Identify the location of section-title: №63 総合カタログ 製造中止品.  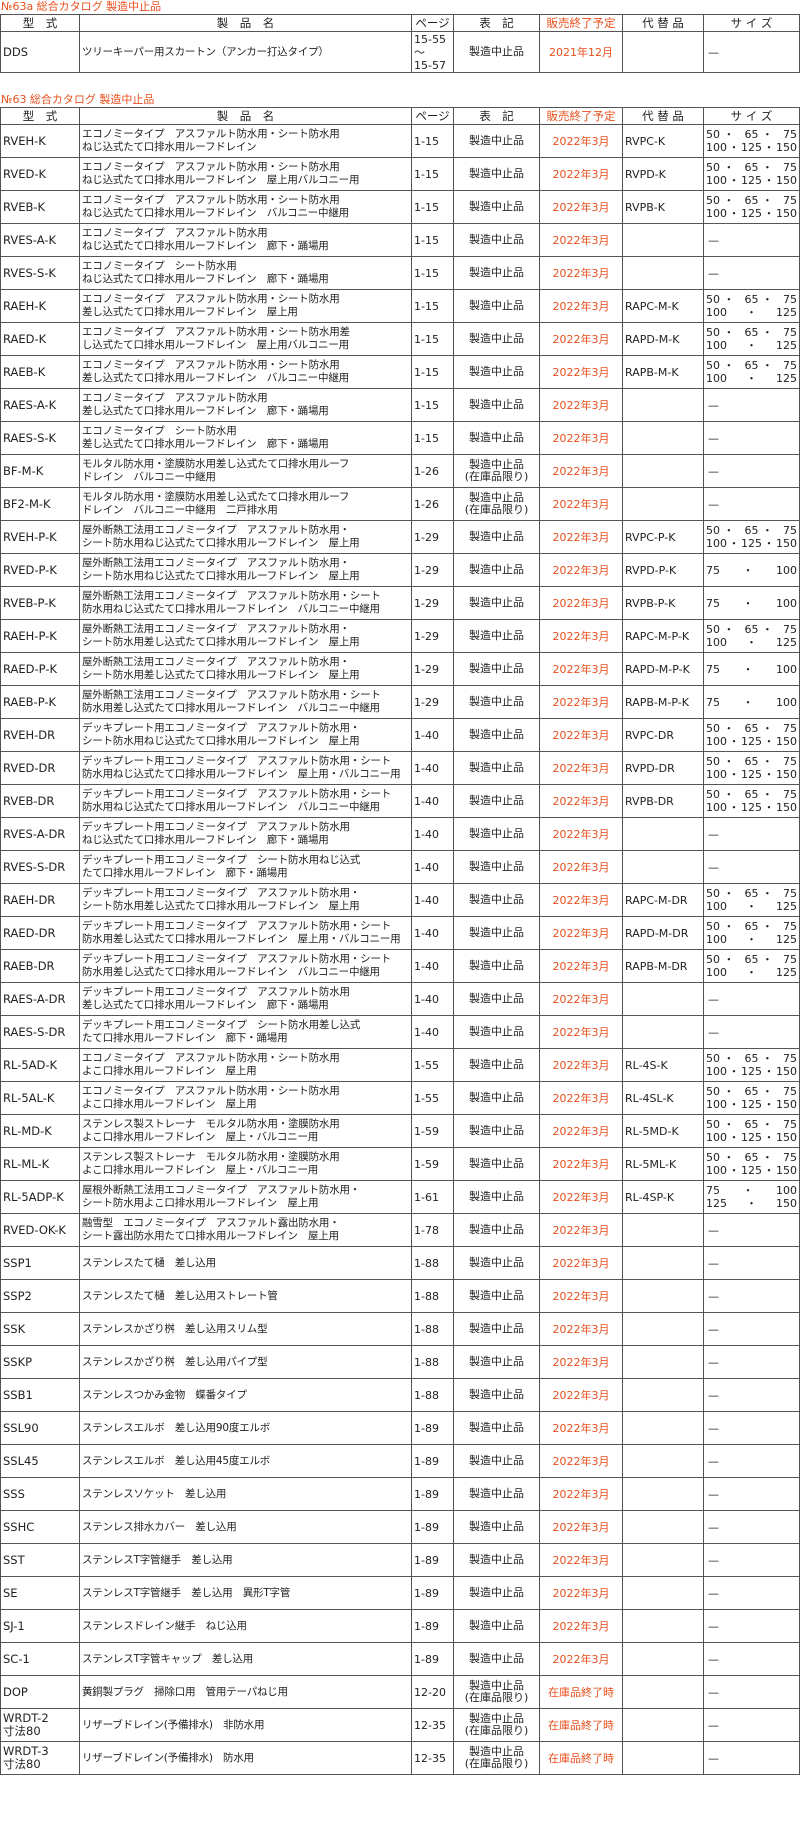
(78, 99).